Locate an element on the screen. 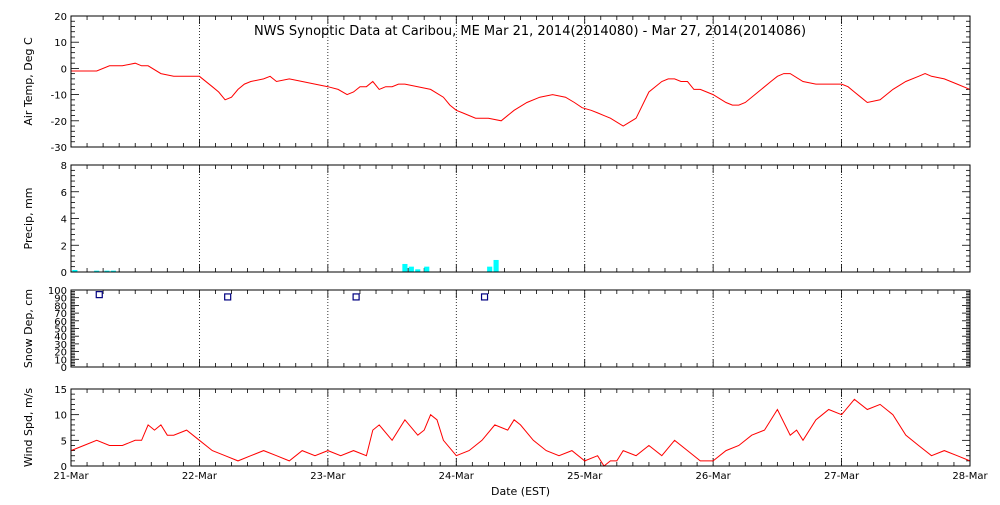  y-tick-label: 8 is located at coordinates (64, 166).